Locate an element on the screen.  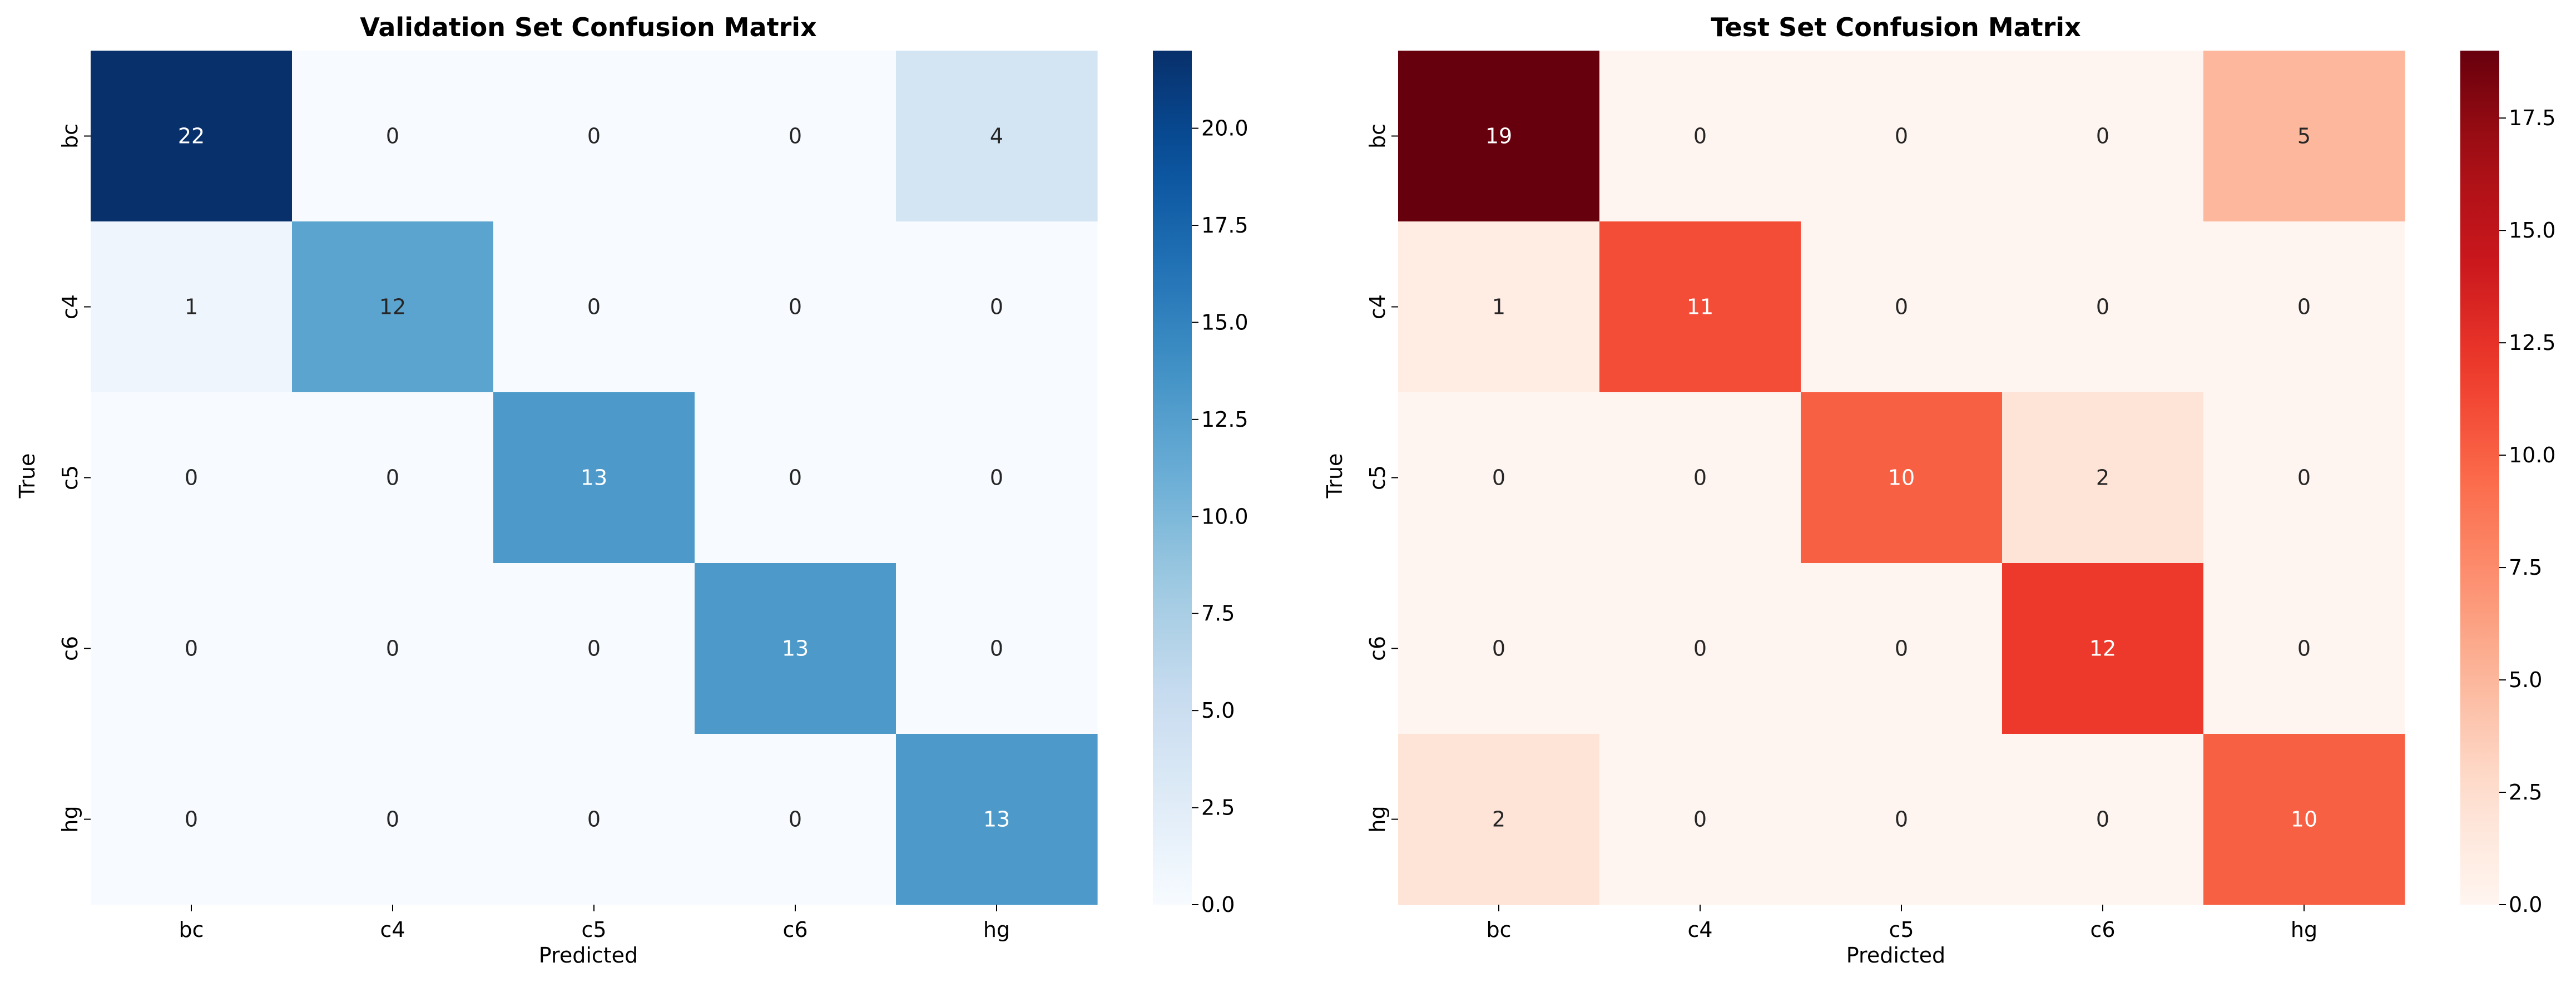
cell-value-label: 1 is located at coordinates (191, 307).